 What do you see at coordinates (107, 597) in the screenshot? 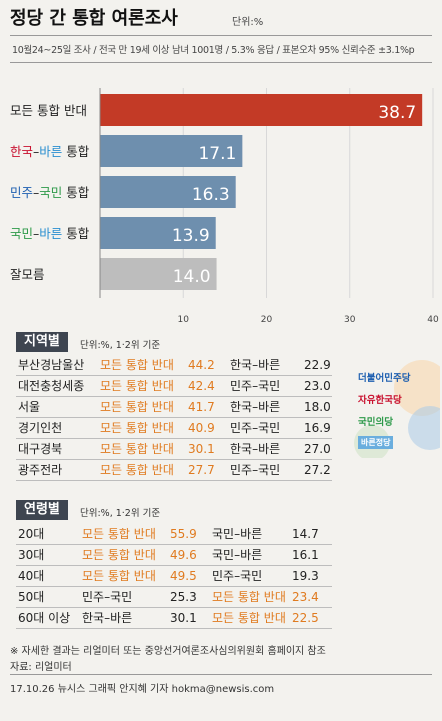
I see `first-option: 민주–국민` at bounding box center [107, 597].